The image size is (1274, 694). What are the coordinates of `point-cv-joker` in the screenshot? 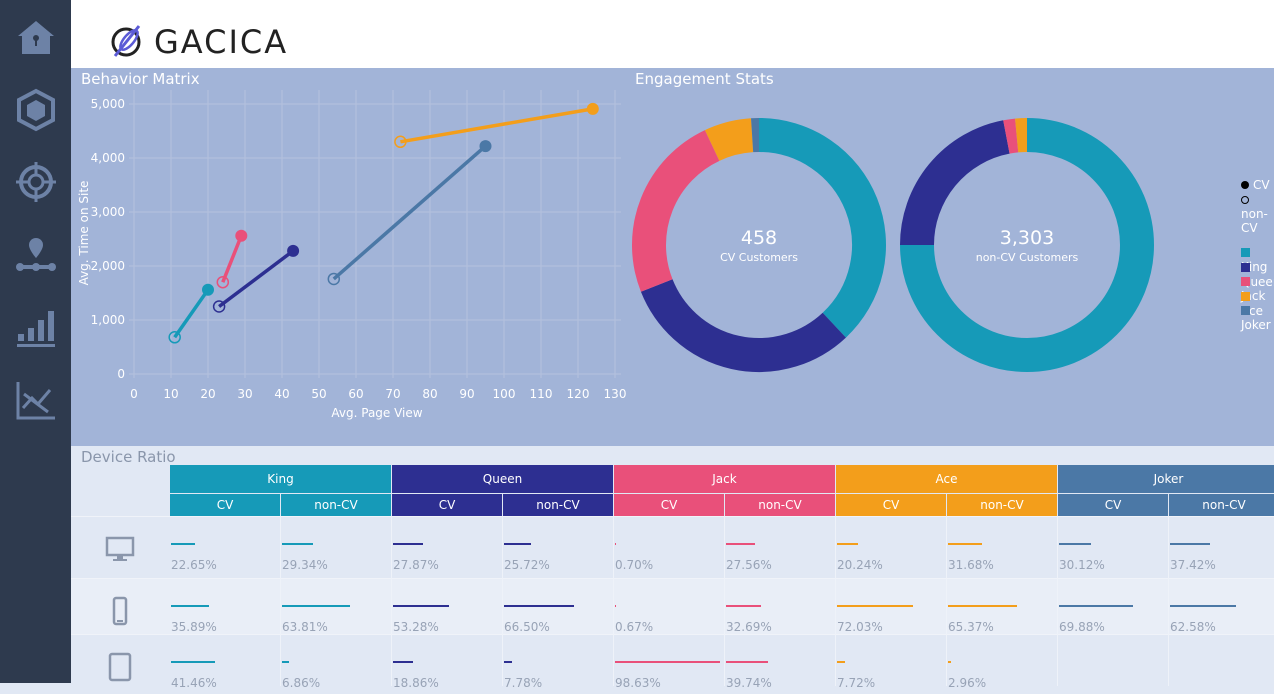 It's located at (486, 146).